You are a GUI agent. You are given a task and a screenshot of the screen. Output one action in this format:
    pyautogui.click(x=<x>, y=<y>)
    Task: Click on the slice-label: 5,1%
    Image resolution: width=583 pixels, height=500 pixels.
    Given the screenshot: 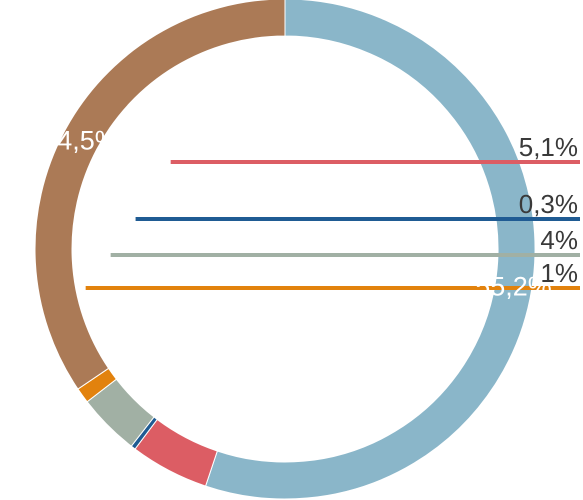 What is the action you would take?
    pyautogui.click(x=548, y=147)
    